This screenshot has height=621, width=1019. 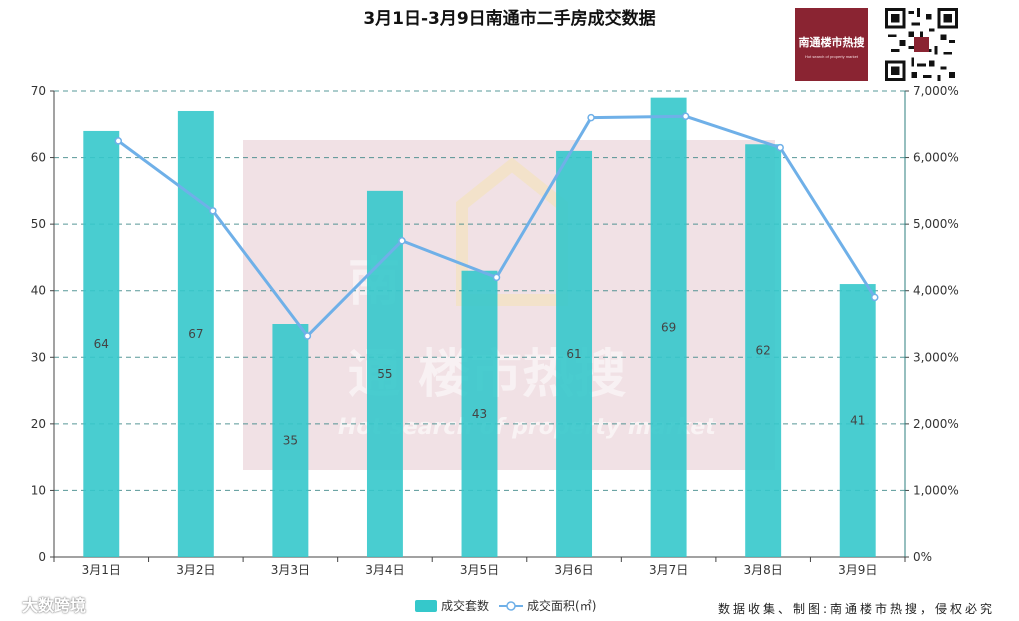 What do you see at coordinates (936, 224) in the screenshot?
I see `y-right-tick-label: 5,000%` at bounding box center [936, 224].